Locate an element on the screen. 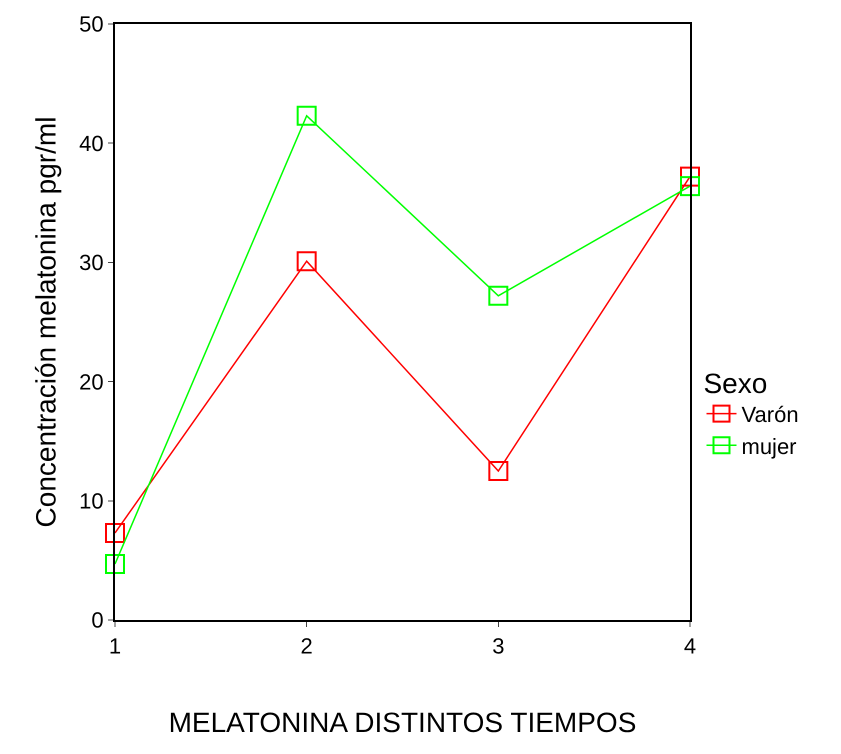  x-tick-label: 1 is located at coordinates (115, 645).